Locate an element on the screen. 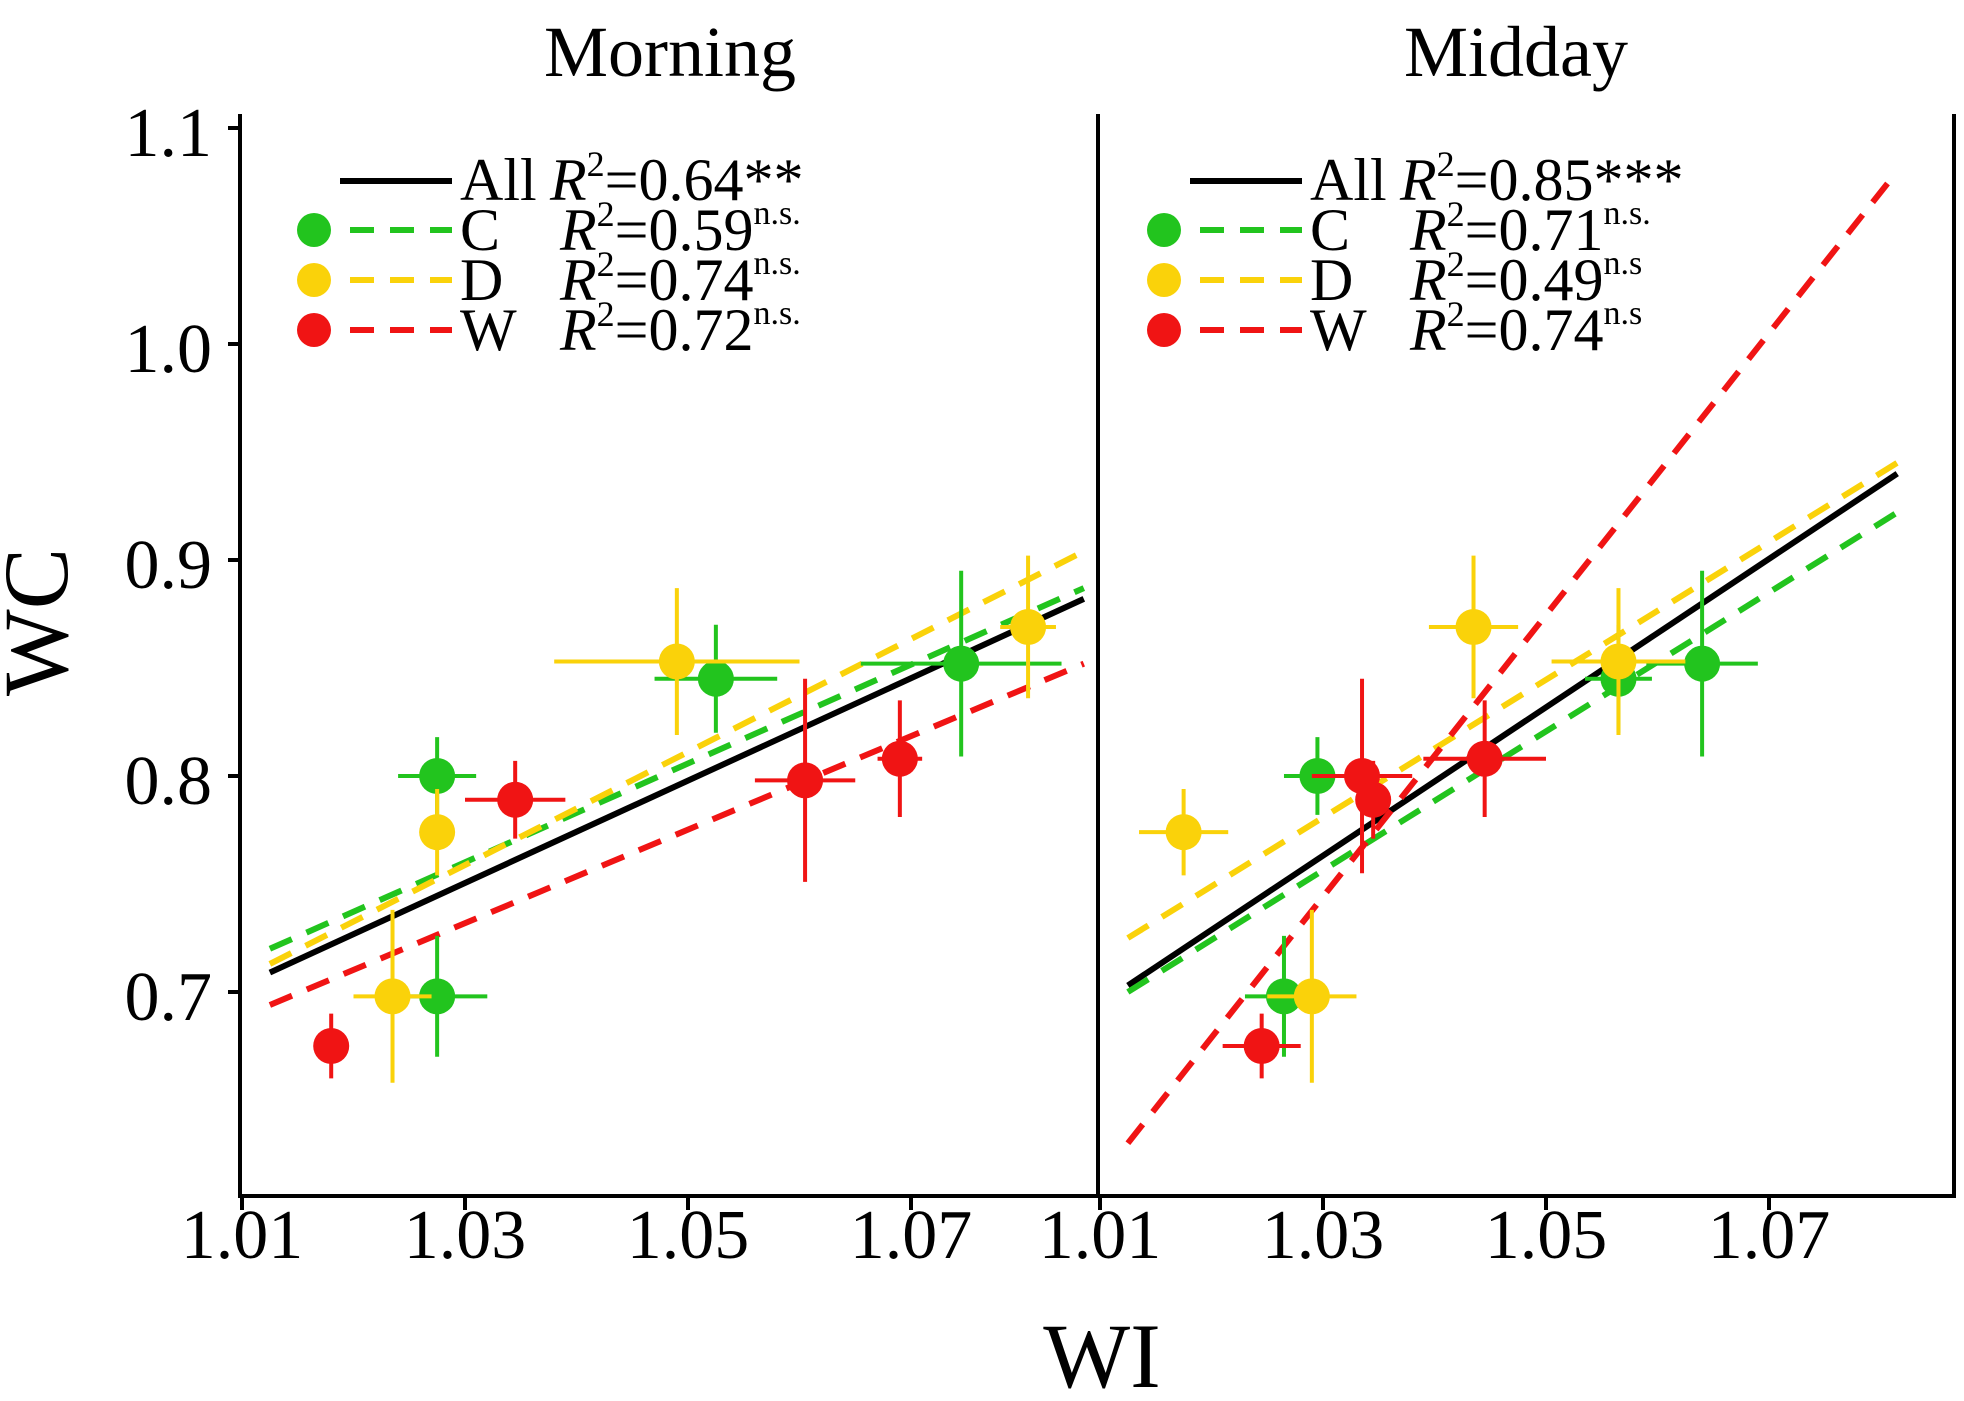 The height and width of the screenshot is (1401, 1964). legend-r2: R2=0.85*** is located at coordinates (1541, 178).